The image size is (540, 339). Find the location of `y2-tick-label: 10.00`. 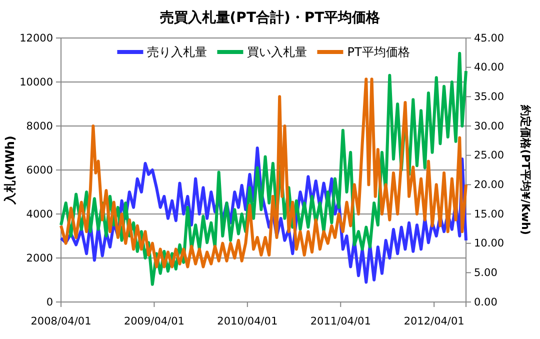

y2-tick-label: 10.00 is located at coordinates (489, 244).